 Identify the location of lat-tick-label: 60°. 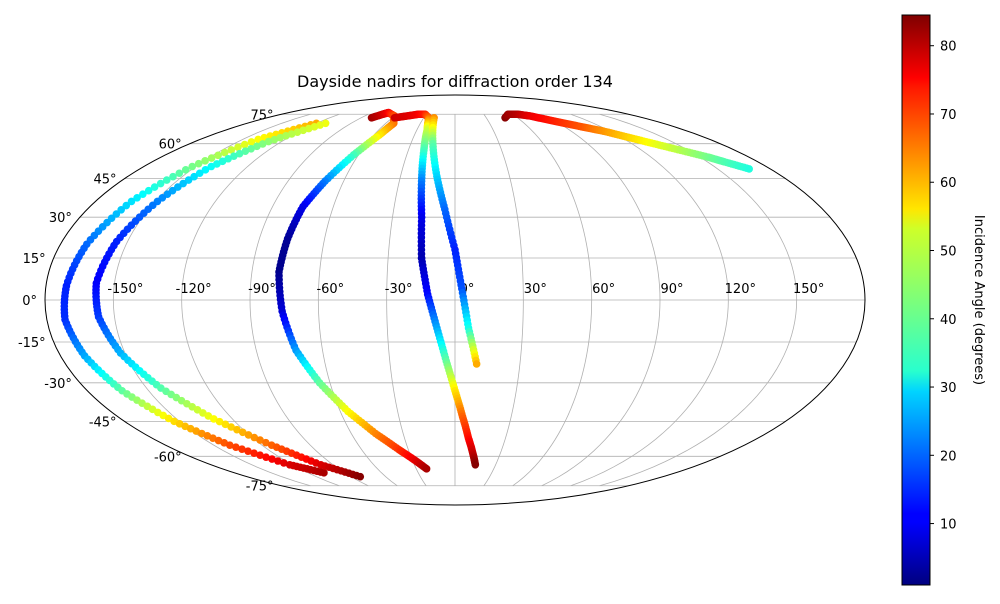
(170, 145).